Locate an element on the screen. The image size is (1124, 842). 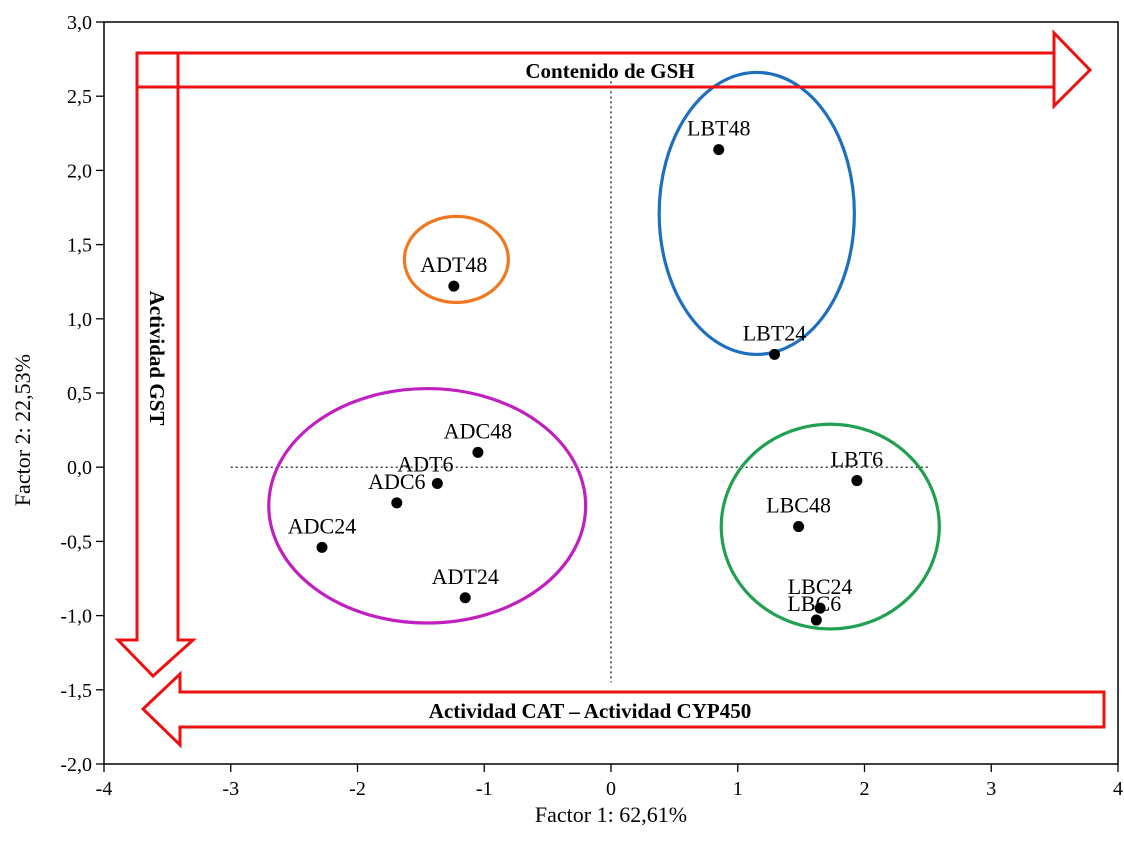
data-point-lbt24 is located at coordinates (775, 354).